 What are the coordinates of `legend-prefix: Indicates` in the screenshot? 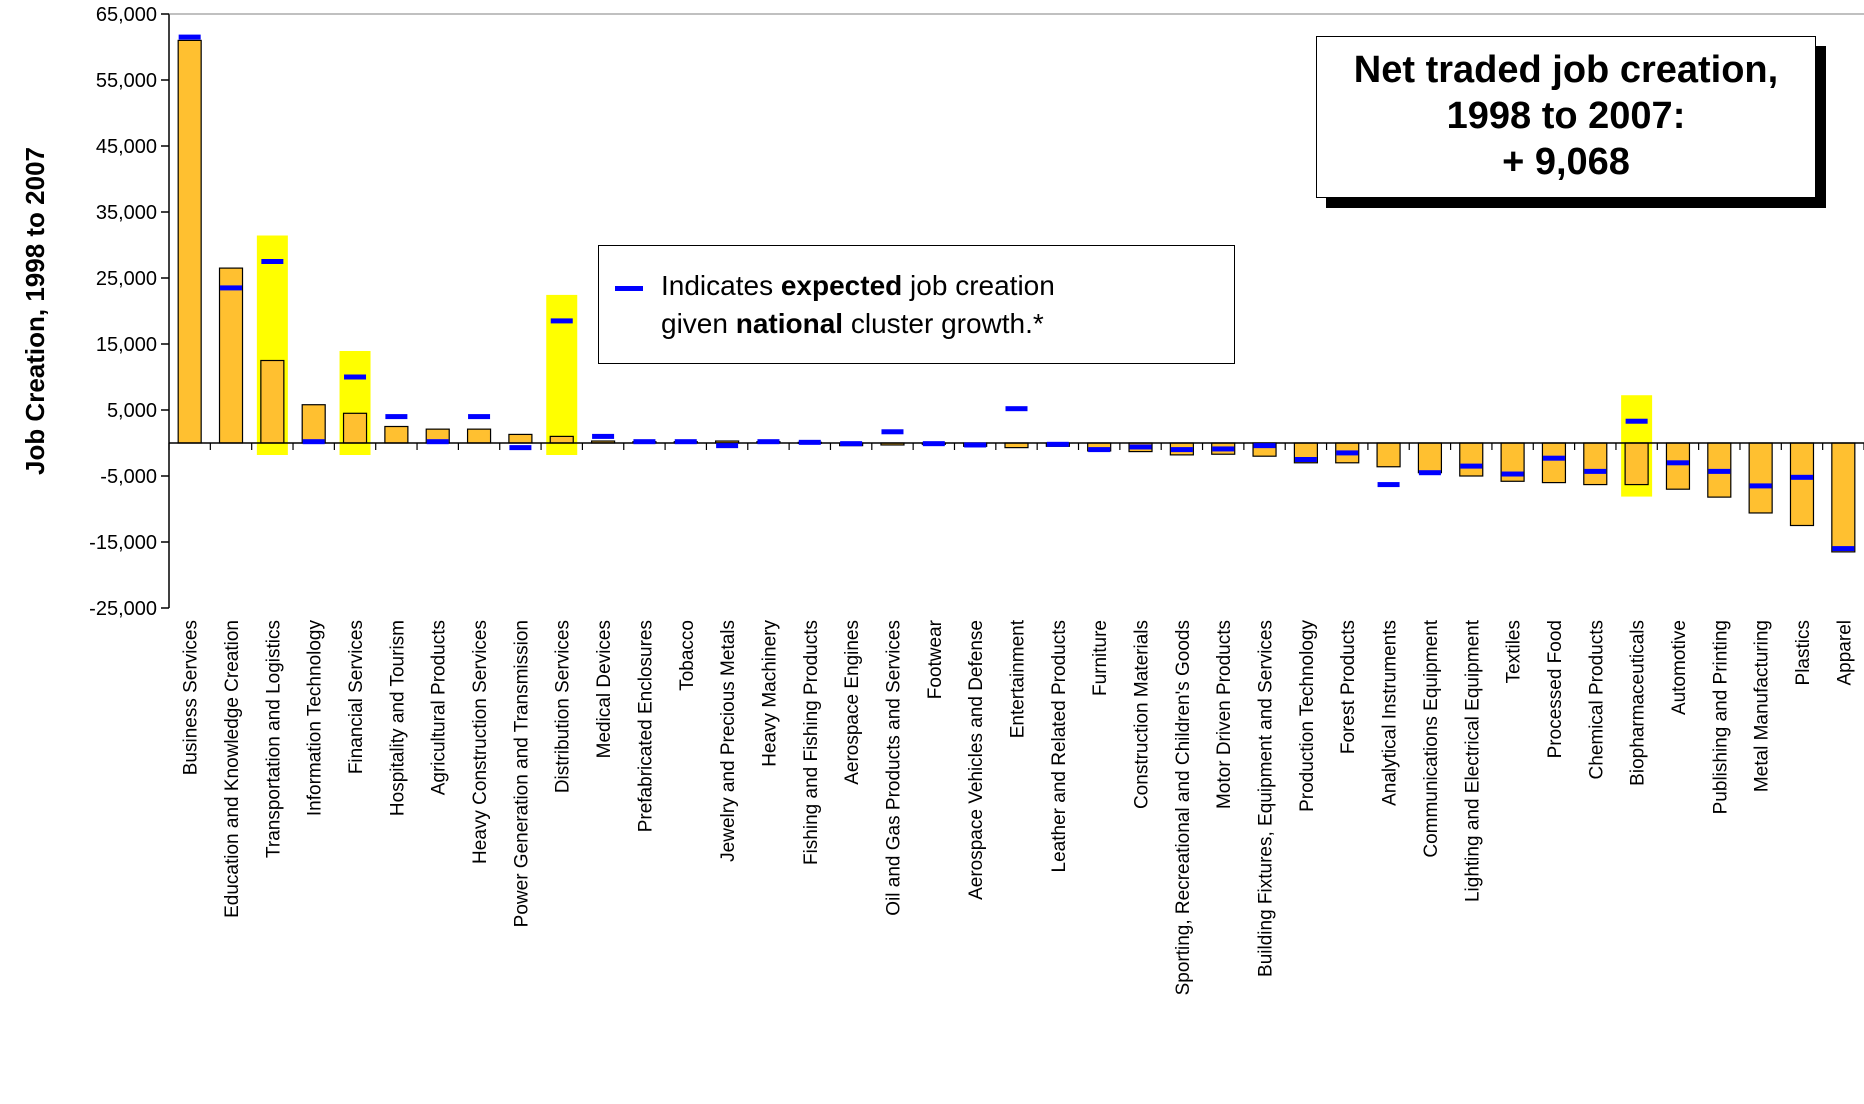 It's located at (721, 285).